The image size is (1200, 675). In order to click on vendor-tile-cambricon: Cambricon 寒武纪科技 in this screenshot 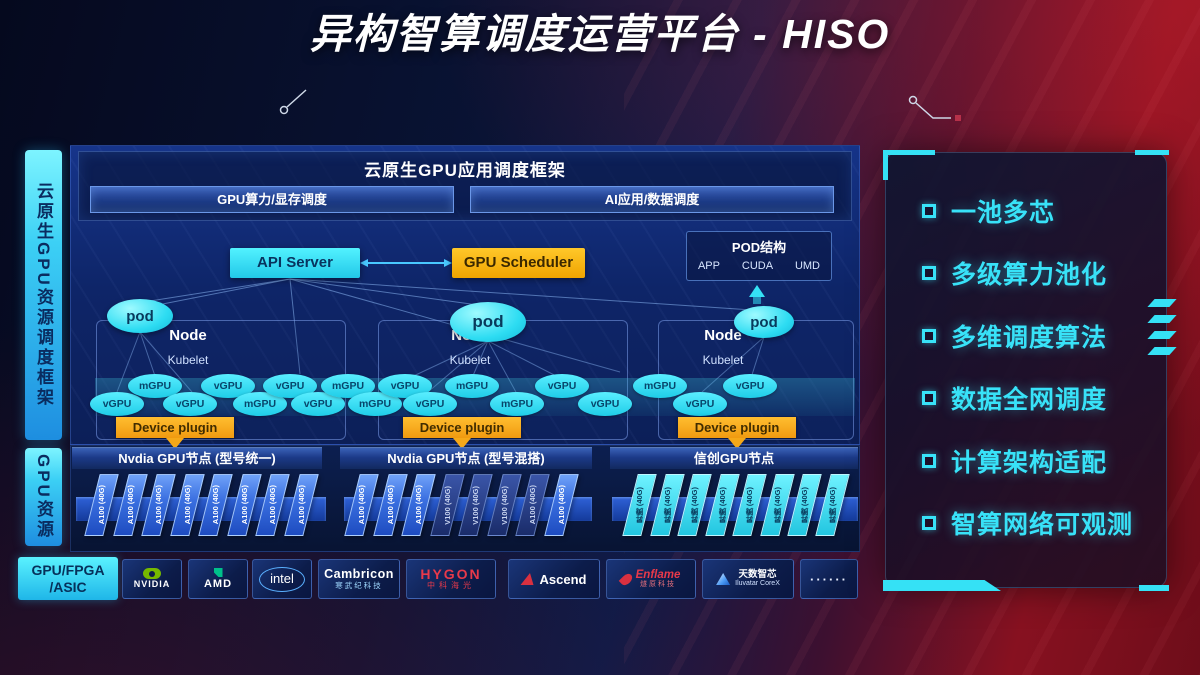, I will do `click(359, 579)`.